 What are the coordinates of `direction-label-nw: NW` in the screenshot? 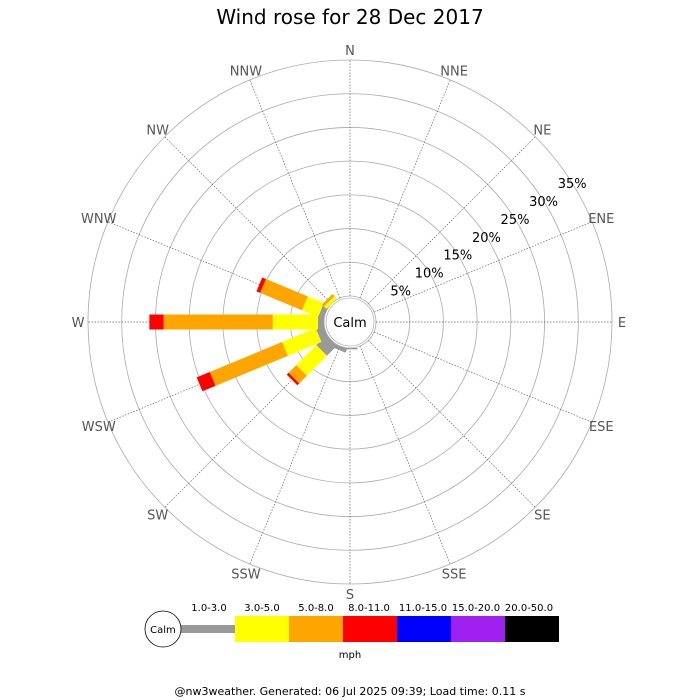 It's located at (157, 131).